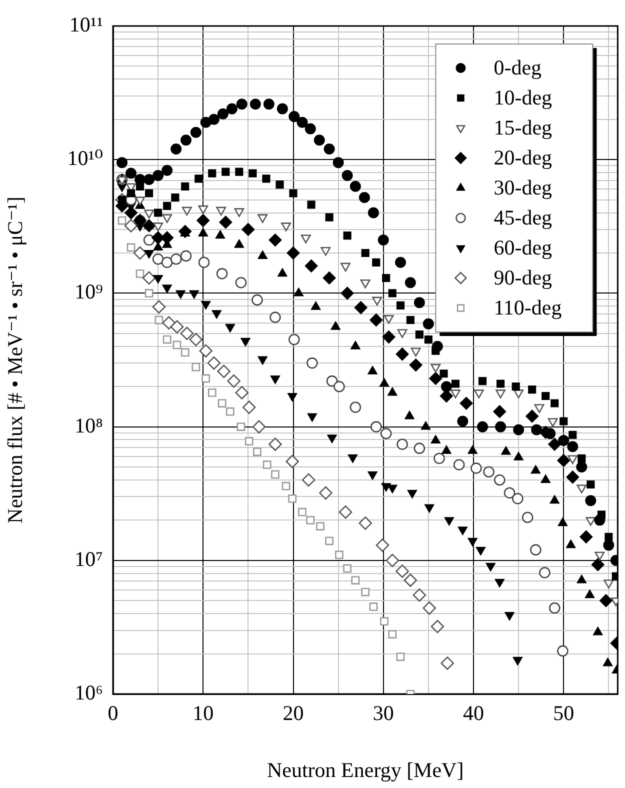  What do you see at coordinates (518, 68) in the screenshot?
I see `legend-label: 0-deg` at bounding box center [518, 68].